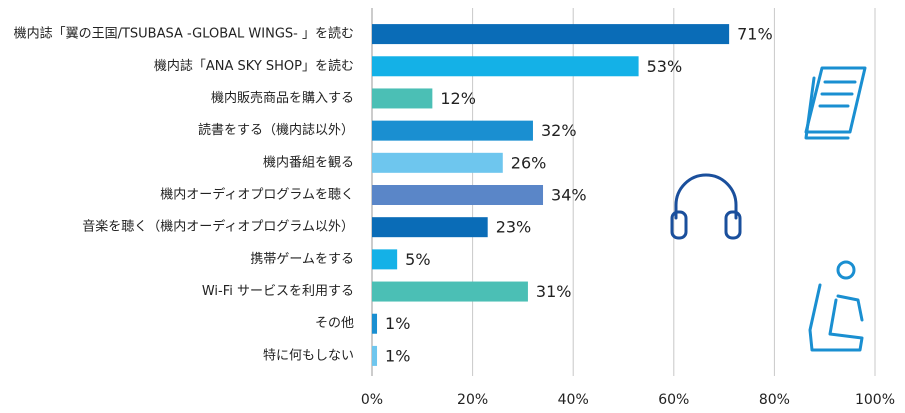 This screenshot has width=905, height=413. Describe the element at coordinates (673, 400) in the screenshot. I see `x-tick-label: 60%` at that location.